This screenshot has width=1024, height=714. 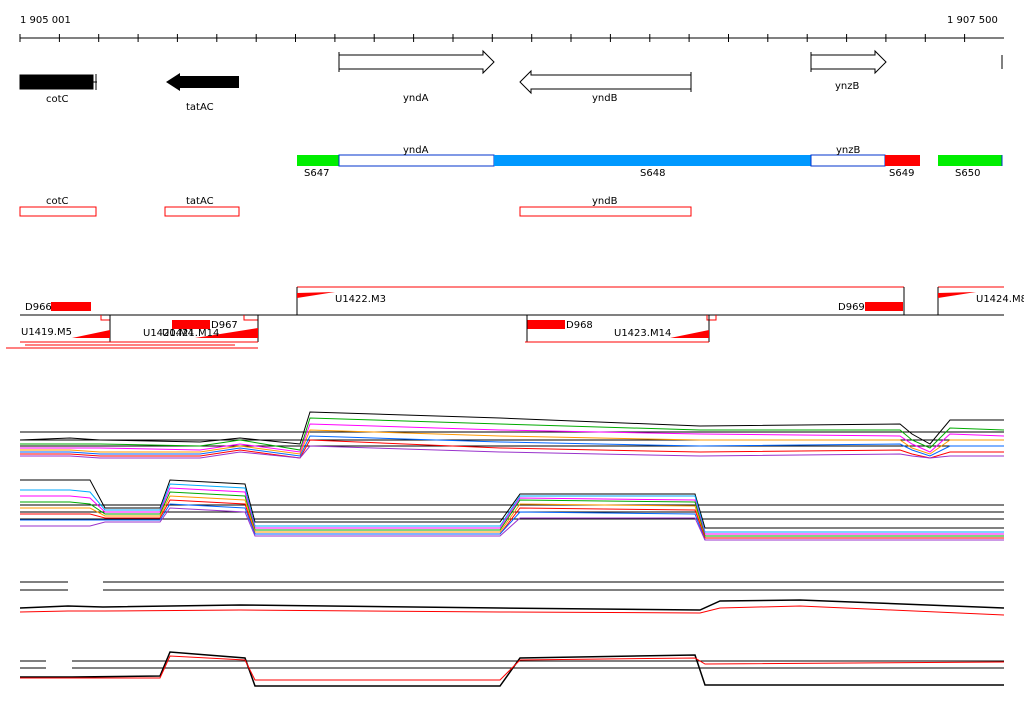 What do you see at coordinates (972, 20) in the screenshot?
I see `ruler-end-label: 1 907 500` at bounding box center [972, 20].